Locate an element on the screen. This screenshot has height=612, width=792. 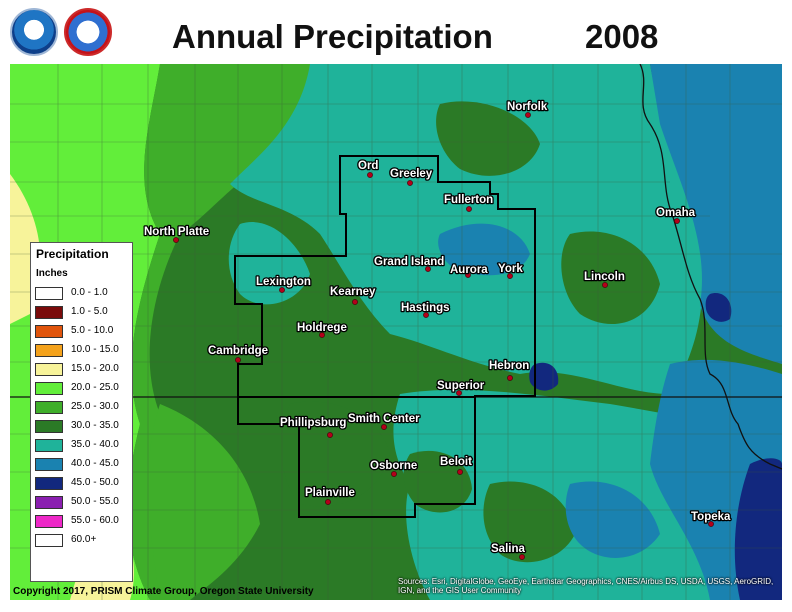
city-dot-lexington is located at coordinates (282, 290).